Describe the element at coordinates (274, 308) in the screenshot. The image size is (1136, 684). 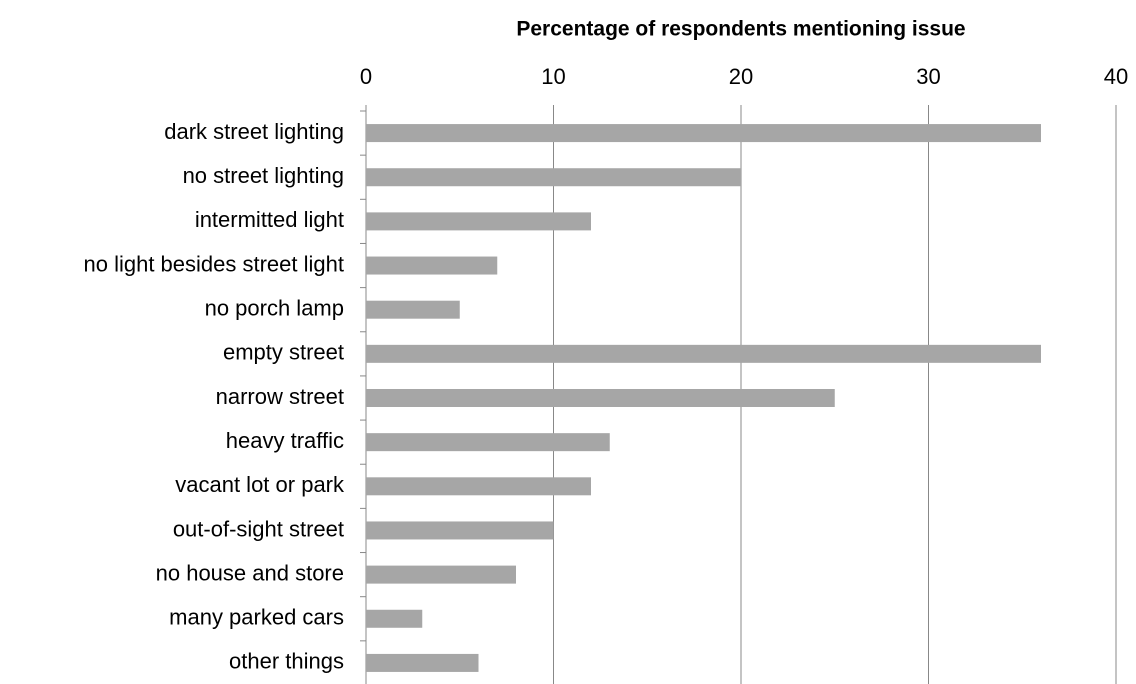
I see `y-tick-label: no porch lamp` at that location.